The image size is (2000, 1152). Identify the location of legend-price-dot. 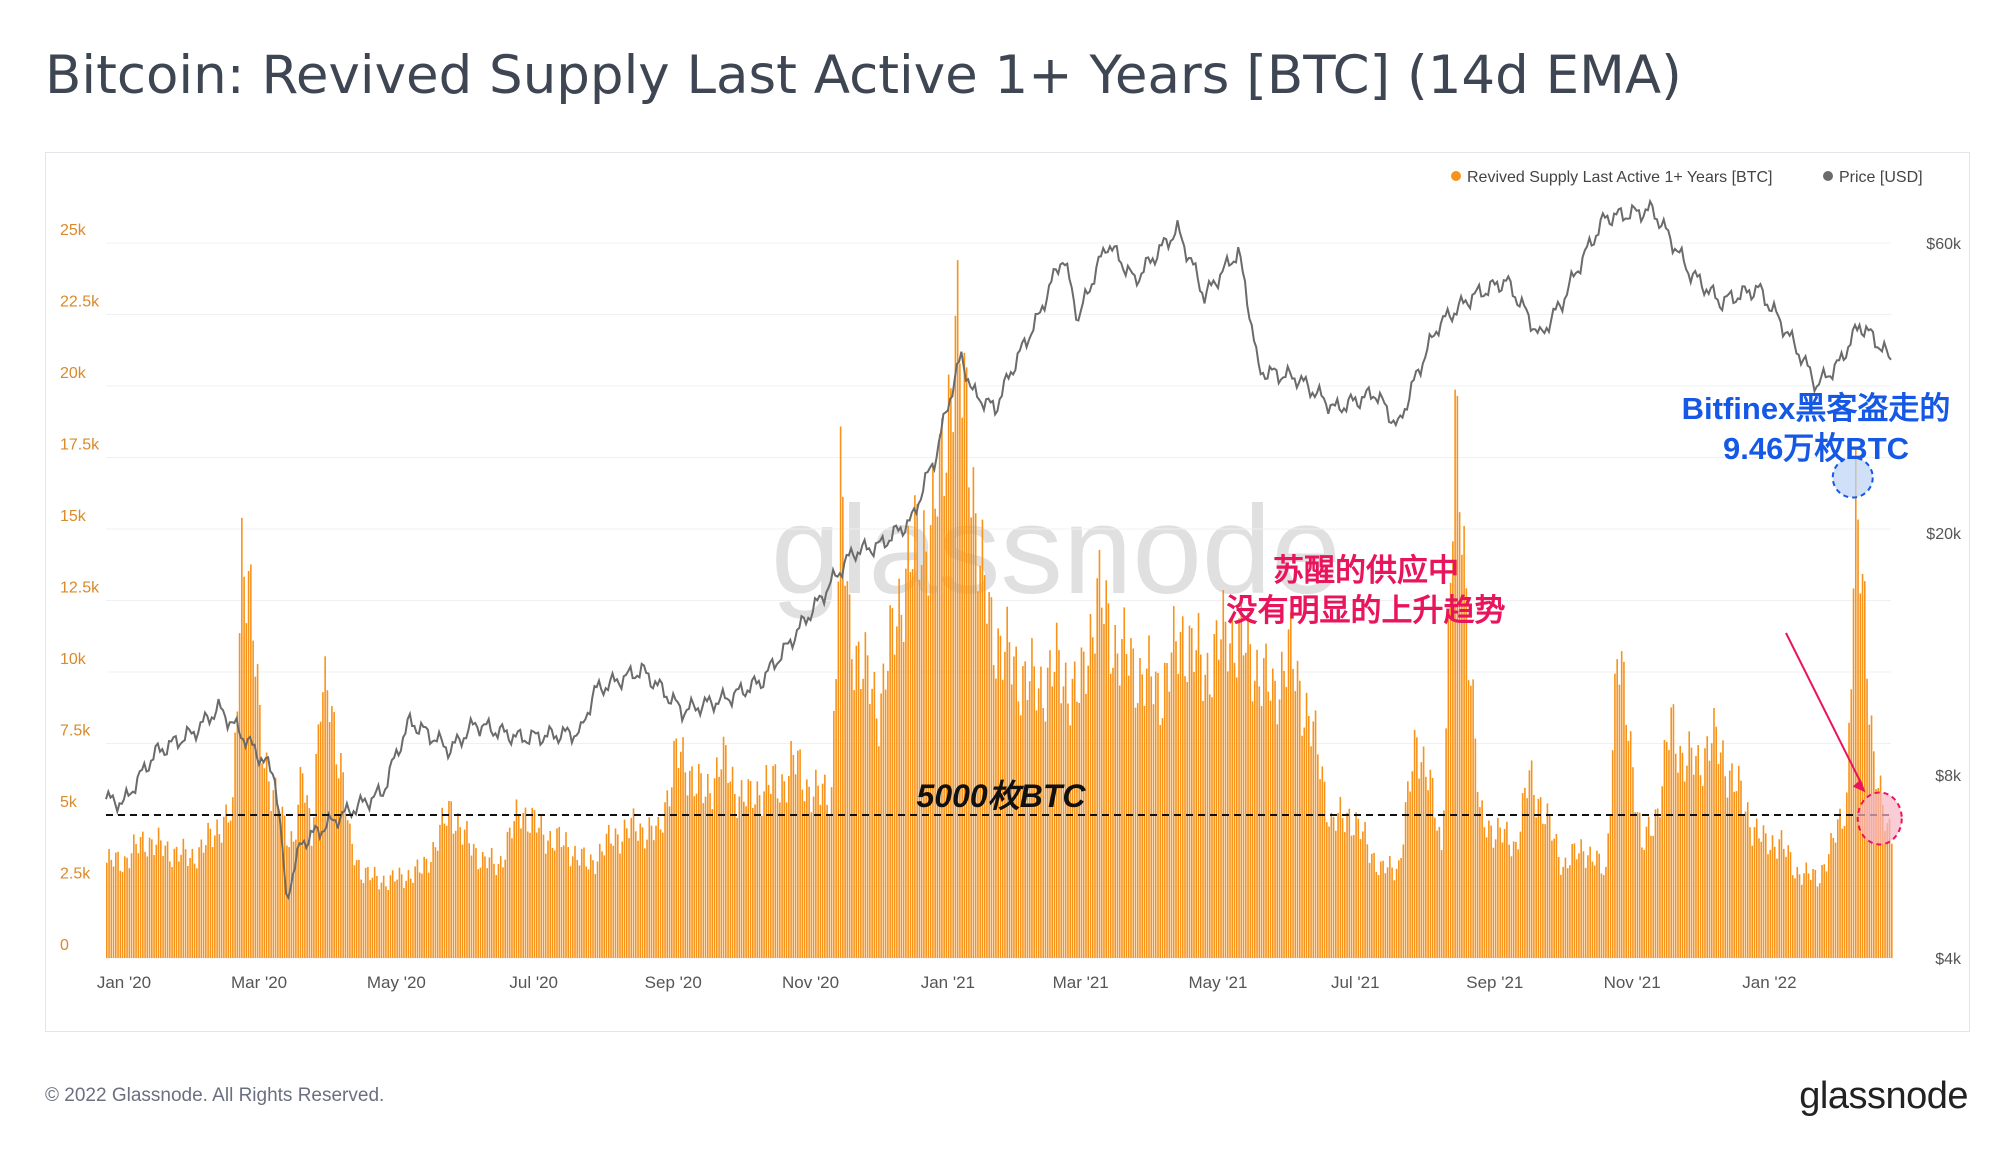
(1828, 176).